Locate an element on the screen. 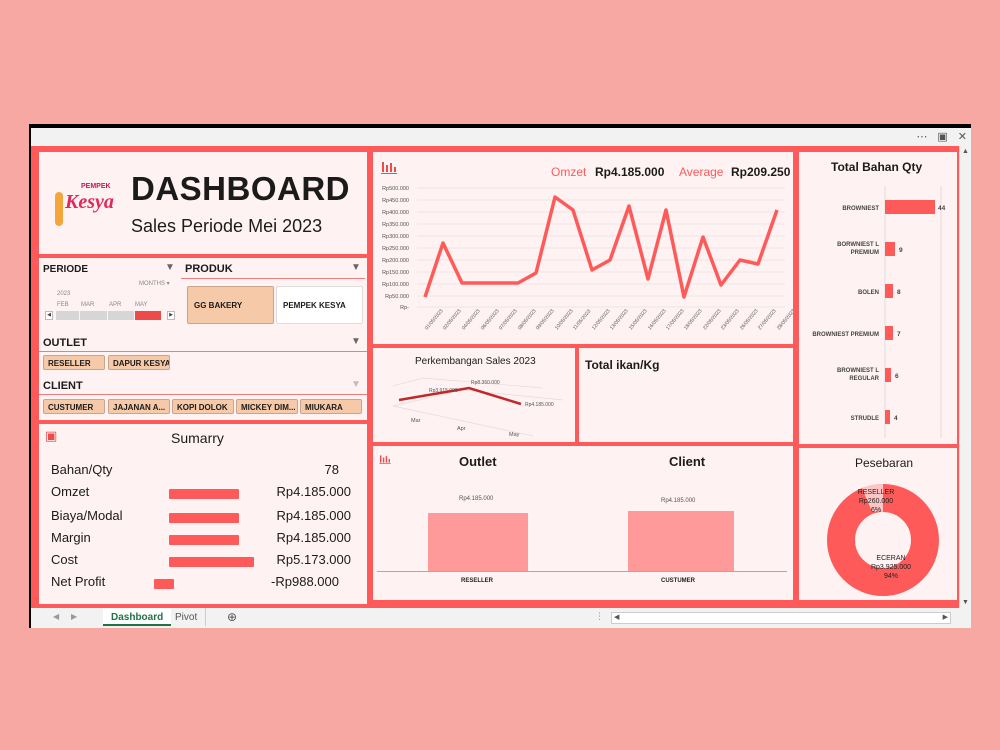 The height and width of the screenshot is (750, 1000). summary-label: Omzet is located at coordinates (70, 491).